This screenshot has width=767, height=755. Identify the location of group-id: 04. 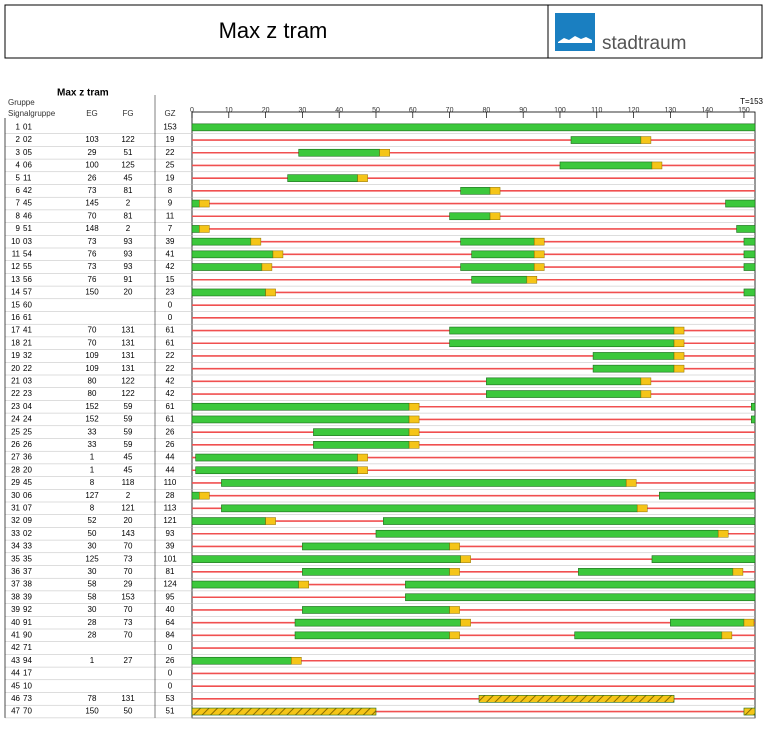
(27, 406).